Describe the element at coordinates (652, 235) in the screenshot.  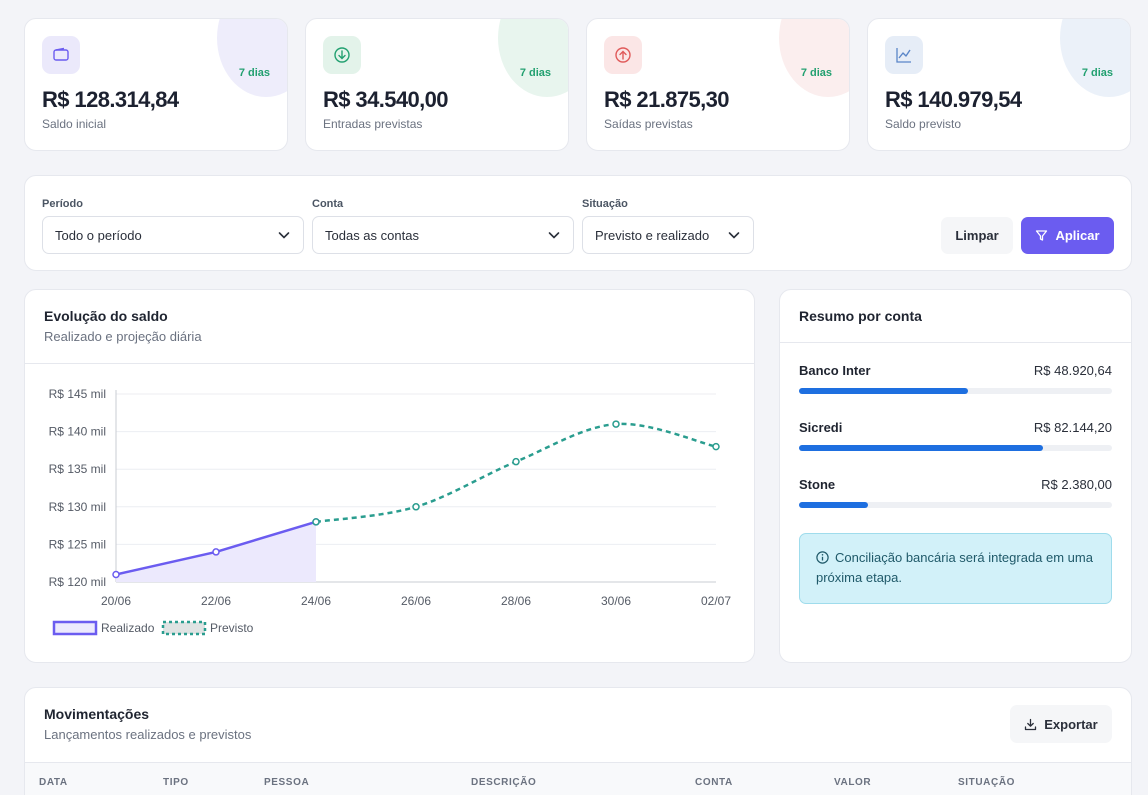
I see `situacao-select-value: Previsto e realizado` at that location.